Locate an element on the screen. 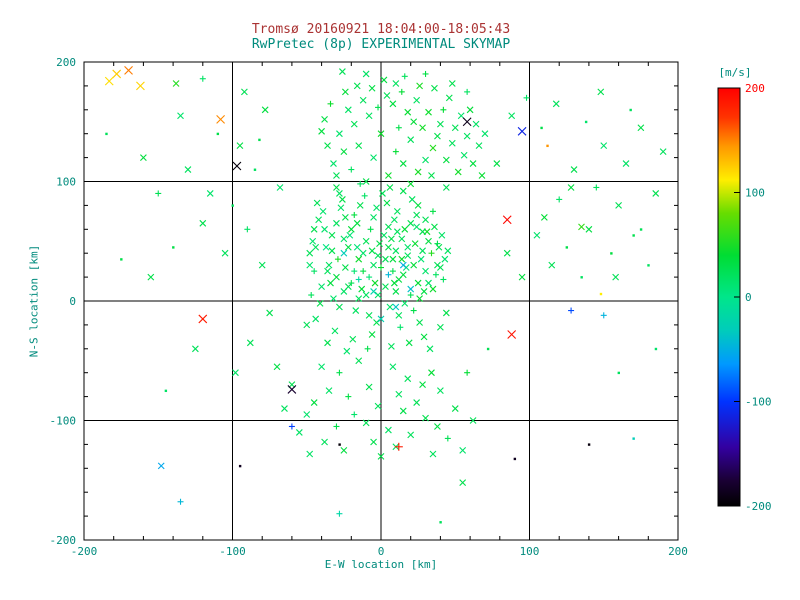  x-tick-label: 0 is located at coordinates (381, 551).